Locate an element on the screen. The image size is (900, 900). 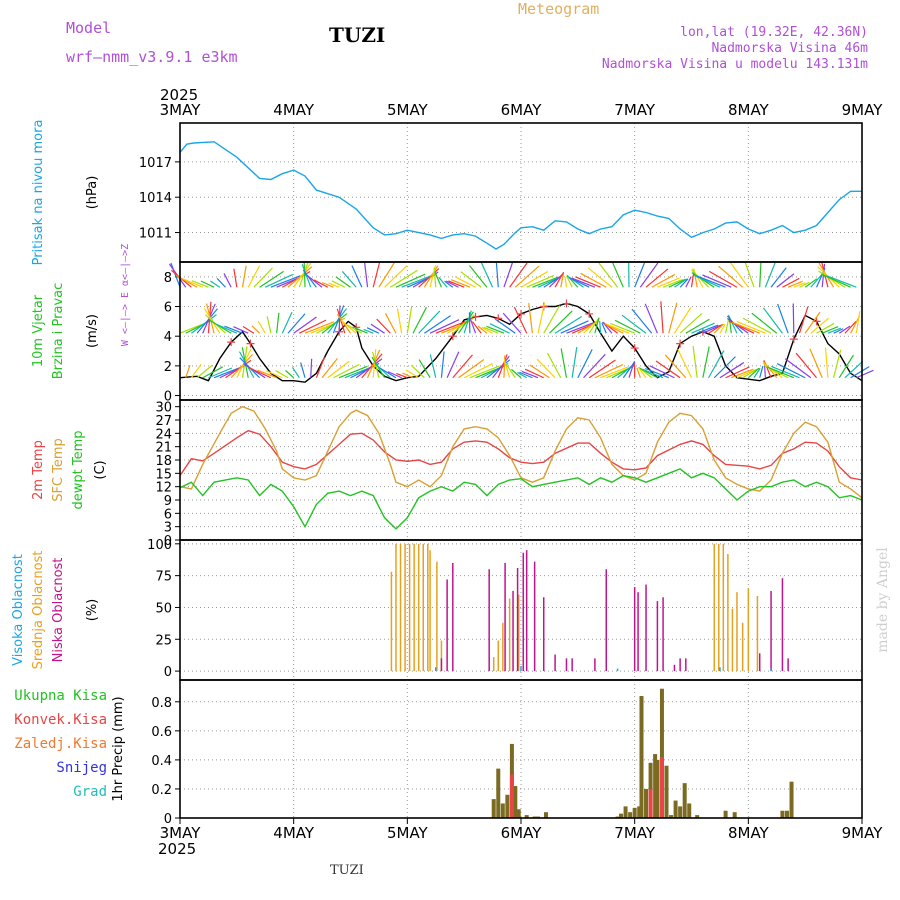
wind-unit-text: (m/s) is located at coordinates (92, 331).